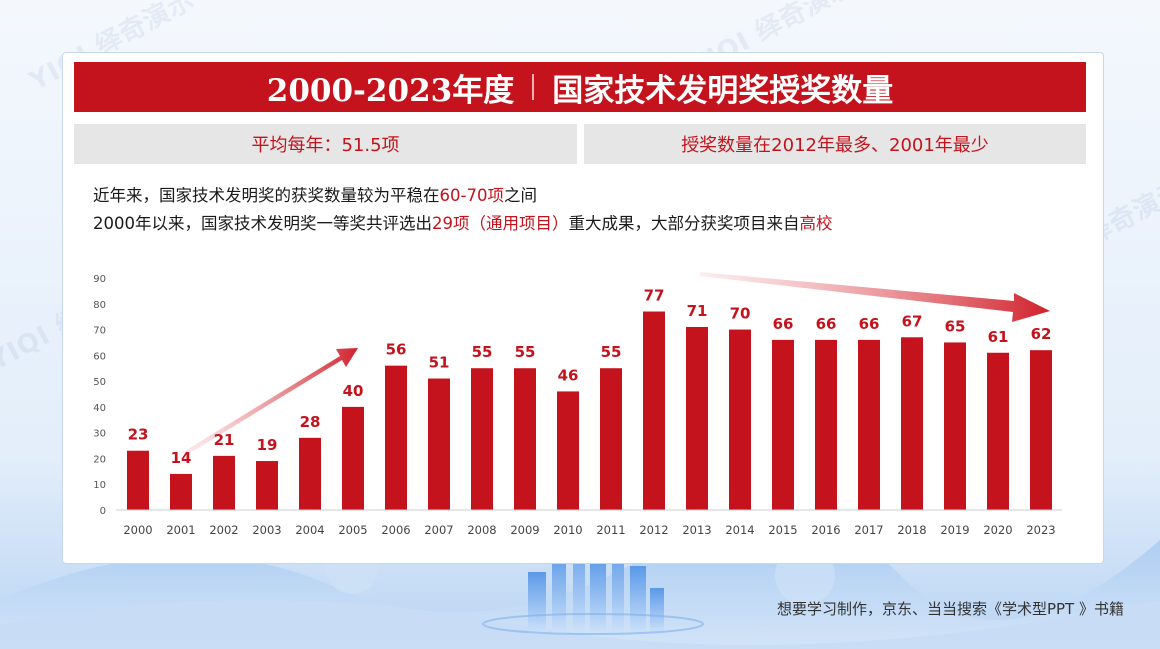 Image resolution: width=1160 pixels, height=649 pixels. I want to click on bar-2002, so click(224, 482).